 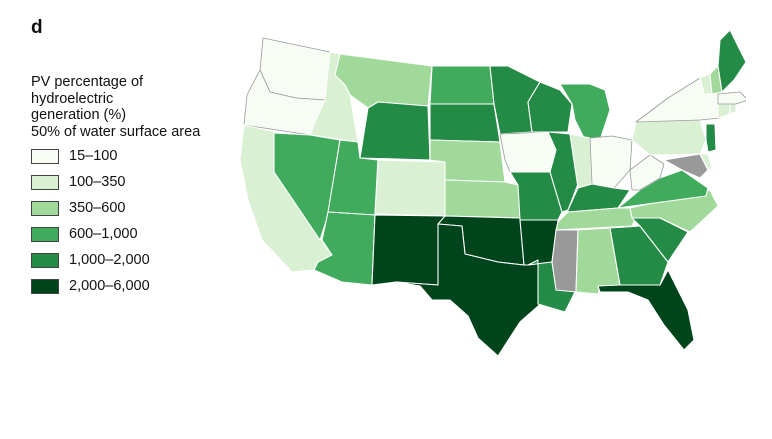 I want to click on state-rhode-island, so click(x=733, y=109).